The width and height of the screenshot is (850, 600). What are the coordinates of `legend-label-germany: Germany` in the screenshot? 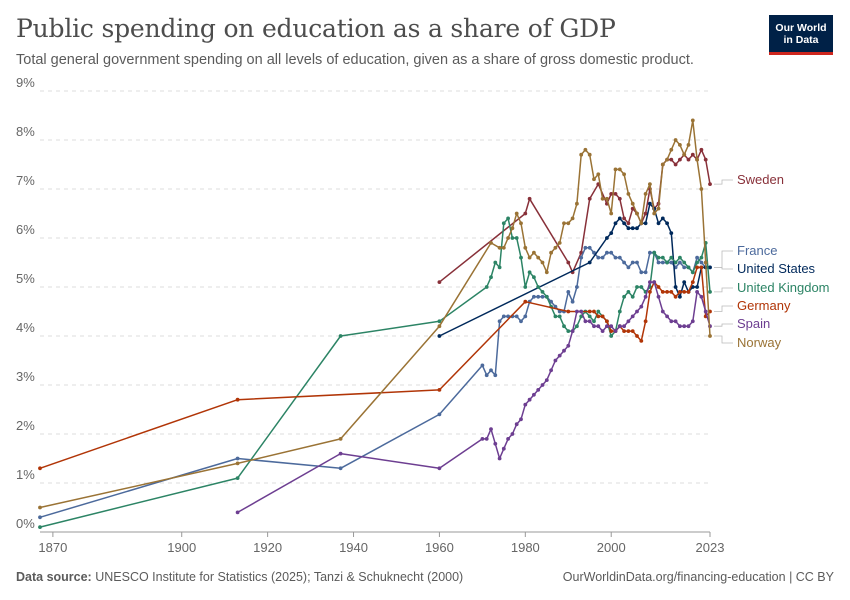 It's located at (764, 305).